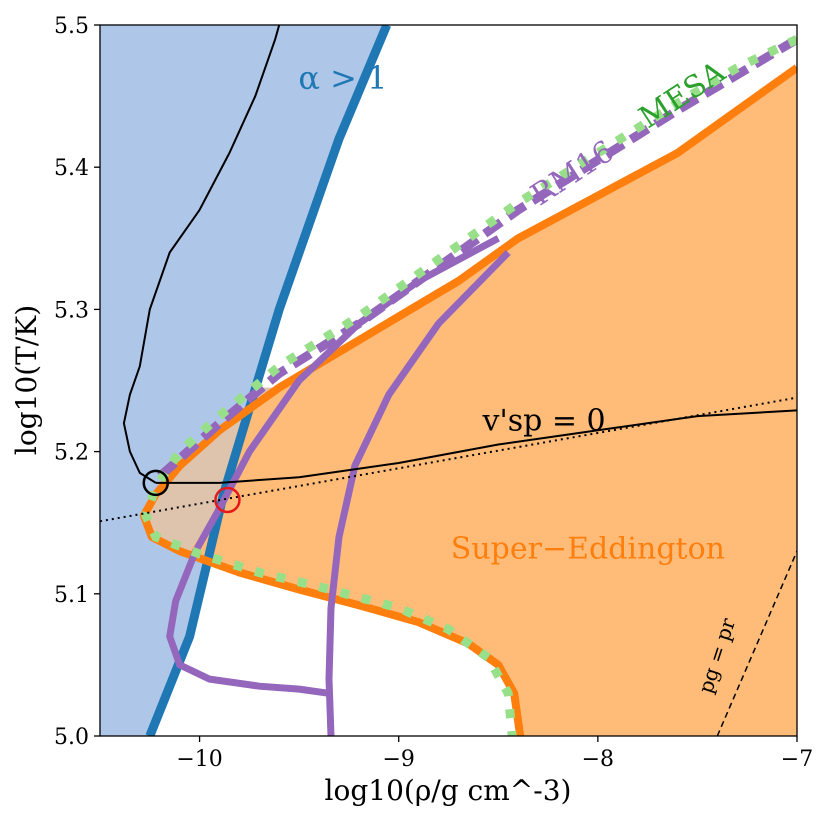 This screenshot has height=830, width=830. What do you see at coordinates (227, 500) in the screenshot?
I see `red-circle-marker` at bounding box center [227, 500].